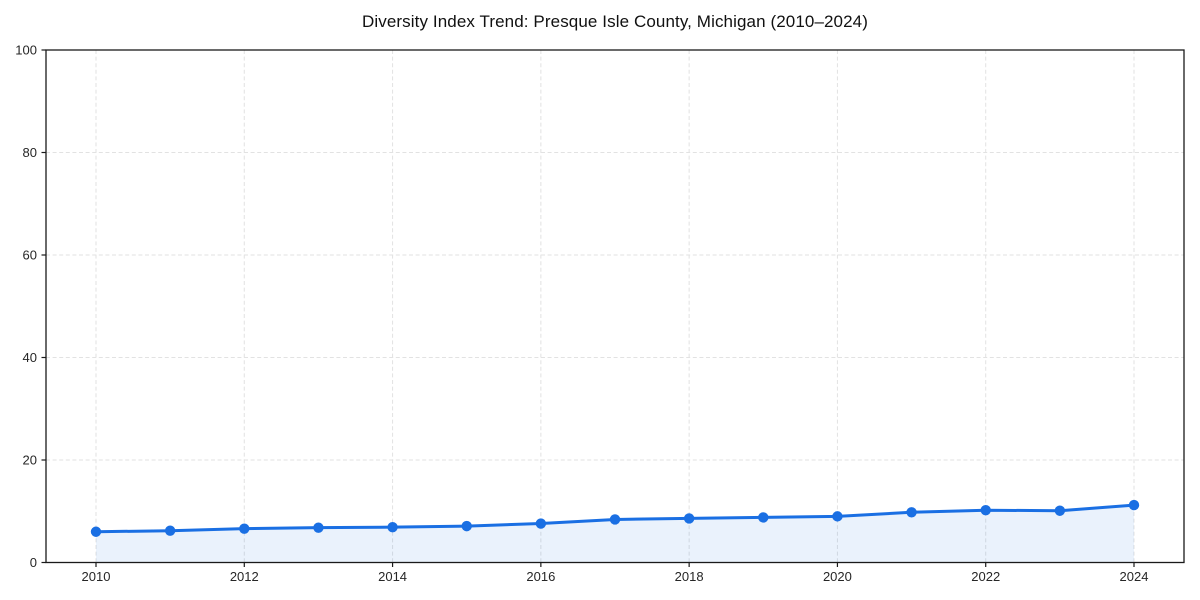 This screenshot has height=600, width=1200. I want to click on area-fill, so click(615, 534).